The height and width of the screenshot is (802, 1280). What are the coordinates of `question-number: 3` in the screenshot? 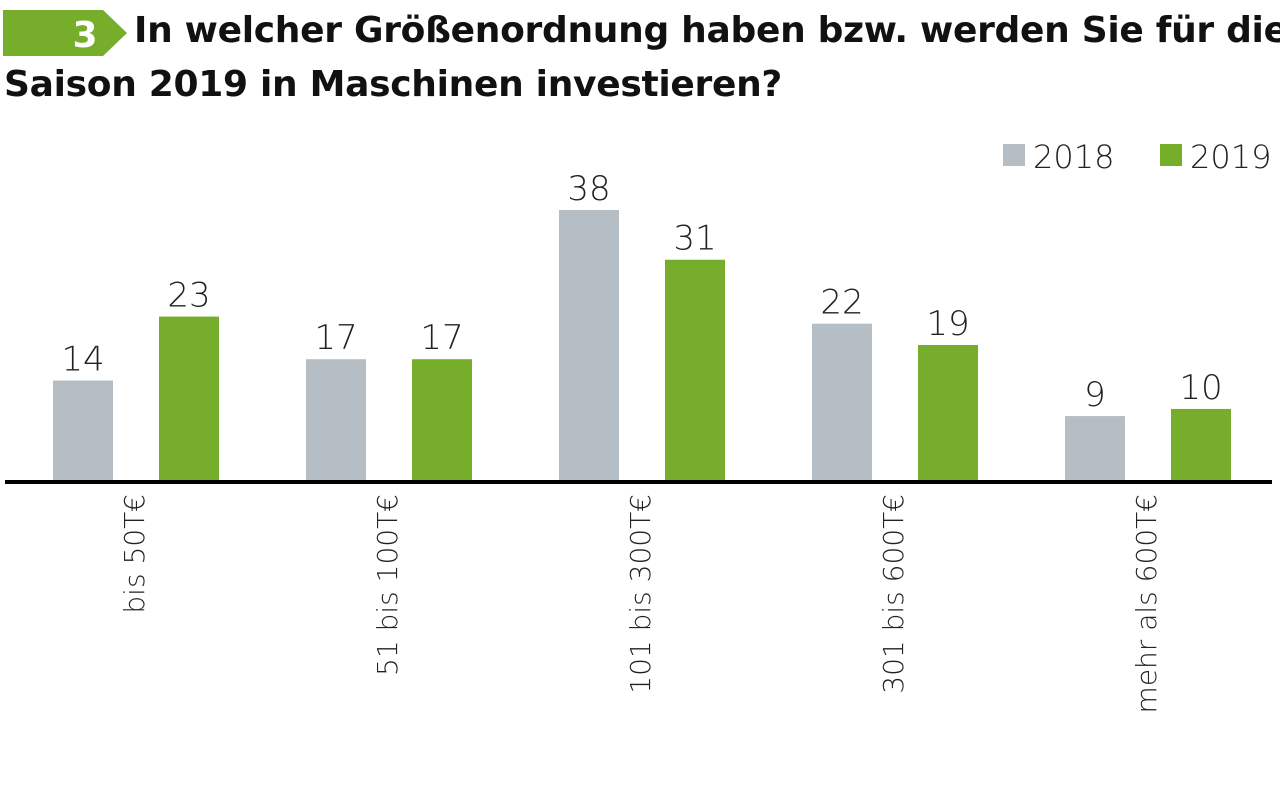 It's located at (84, 35).